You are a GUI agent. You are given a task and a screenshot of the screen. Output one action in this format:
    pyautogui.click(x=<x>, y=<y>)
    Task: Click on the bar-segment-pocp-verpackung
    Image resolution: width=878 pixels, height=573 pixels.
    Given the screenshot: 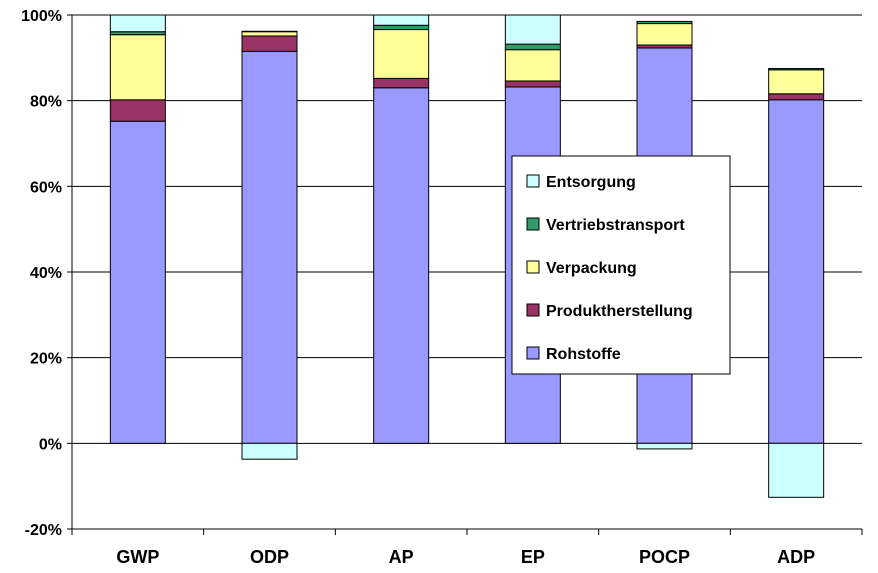 What is the action you would take?
    pyautogui.click(x=664, y=34)
    